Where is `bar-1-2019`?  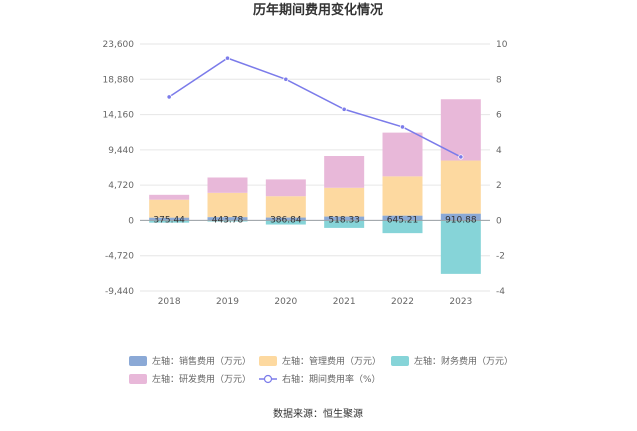
bar-1-2019 is located at coordinates (227, 219).